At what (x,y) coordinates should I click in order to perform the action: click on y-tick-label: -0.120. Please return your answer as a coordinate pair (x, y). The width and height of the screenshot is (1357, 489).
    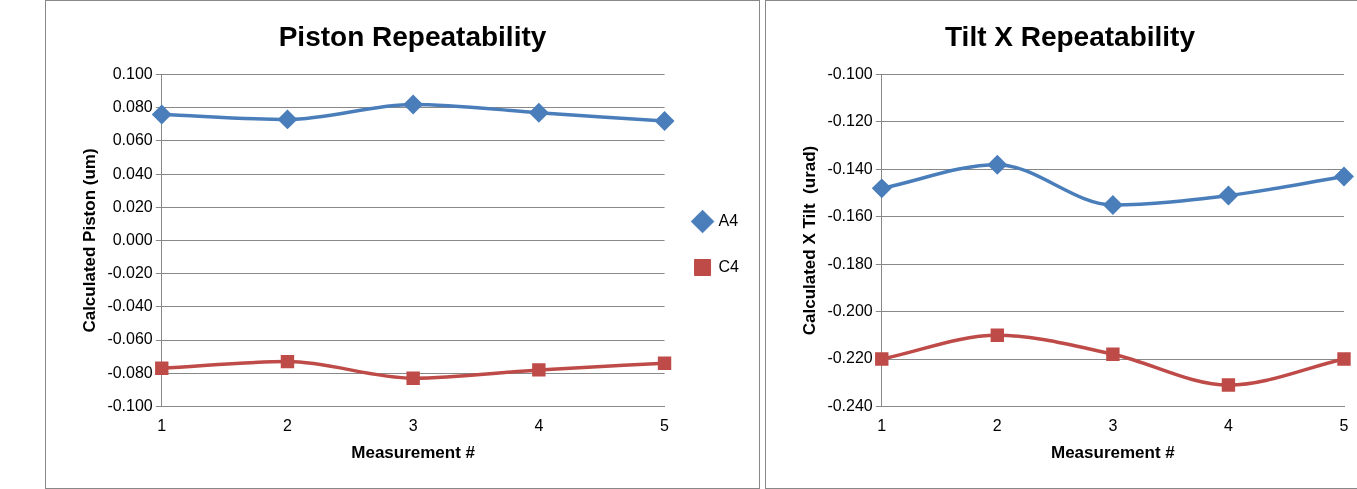
    Looking at the image, I should click on (850, 121).